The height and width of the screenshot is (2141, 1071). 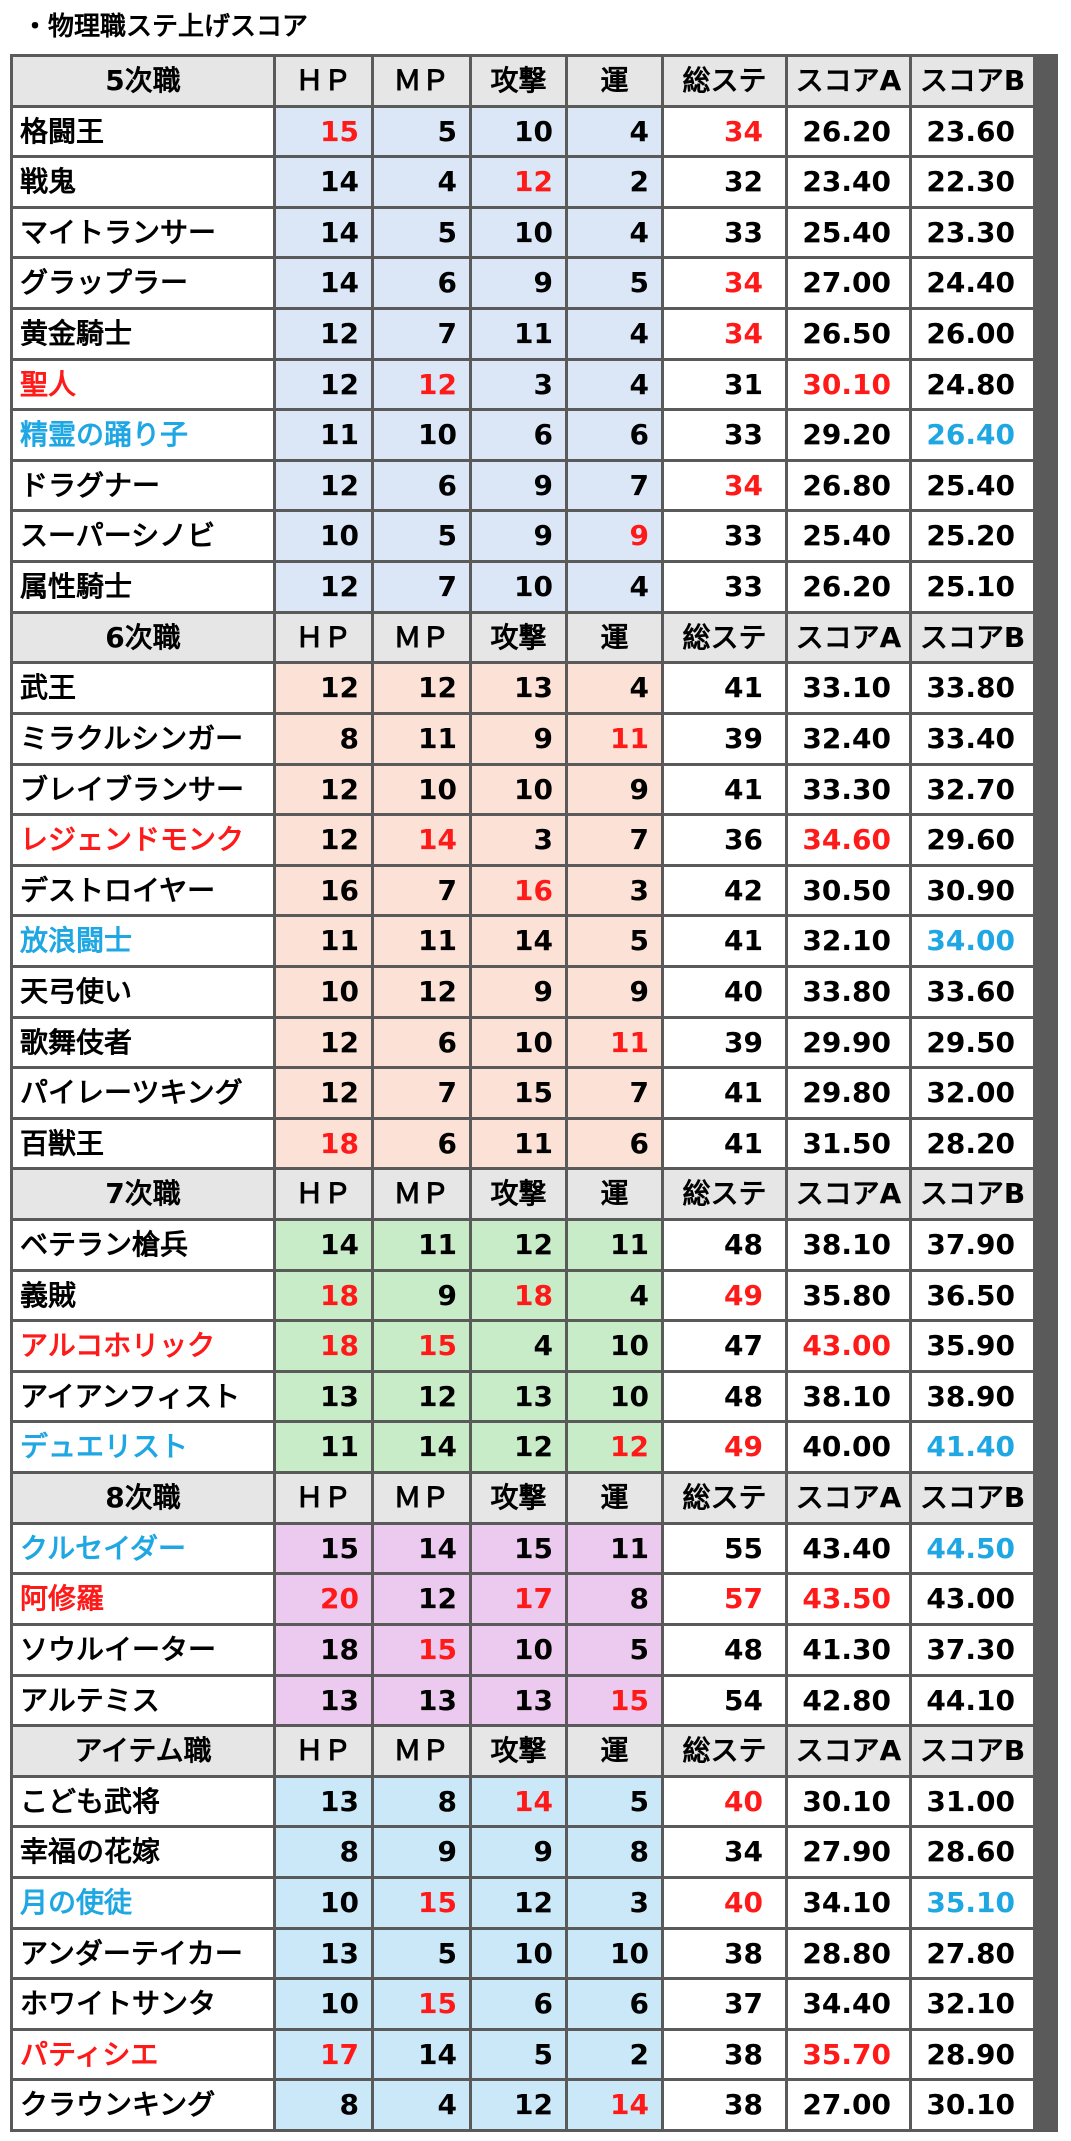 I want to click on stat-cell-atk: 12, so click(x=518, y=2105).